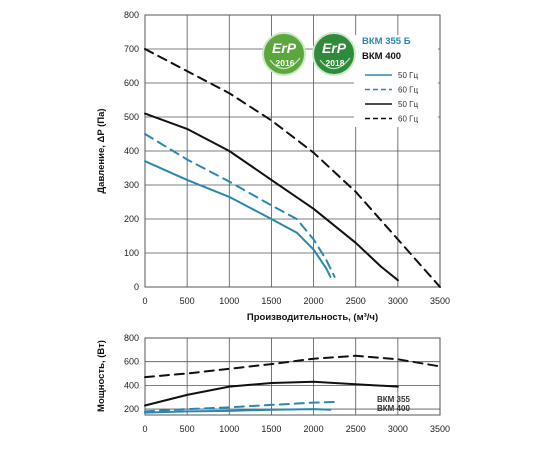  I want to click on pressure-series-vkm355-60hz, so click(240, 205).